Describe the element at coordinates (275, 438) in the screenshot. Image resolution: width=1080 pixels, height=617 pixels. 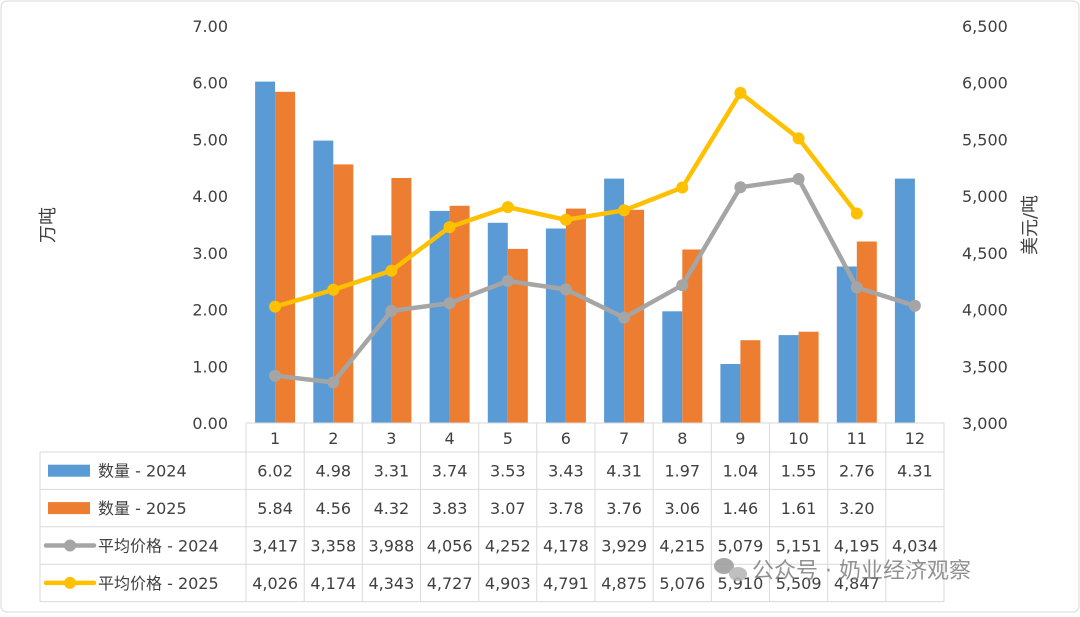
I see `x-category-label: 1` at that location.